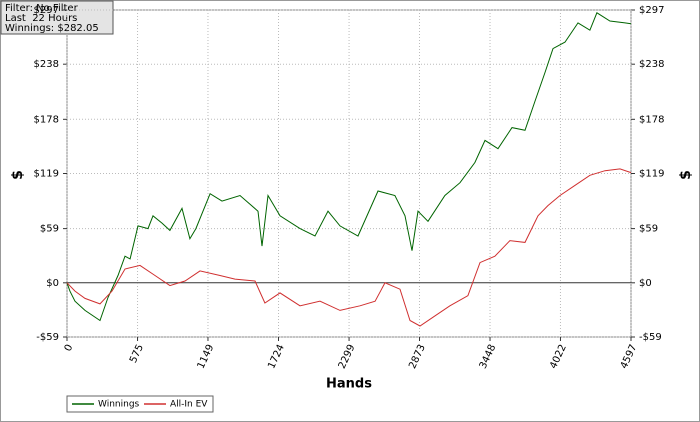 The width and height of the screenshot is (700, 422). What do you see at coordinates (651, 64) in the screenshot?
I see `y2-tick-label: $238` at bounding box center [651, 64].